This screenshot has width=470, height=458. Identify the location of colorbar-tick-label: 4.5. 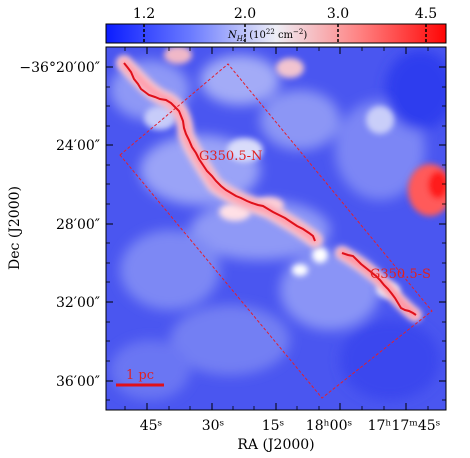
(426, 14).